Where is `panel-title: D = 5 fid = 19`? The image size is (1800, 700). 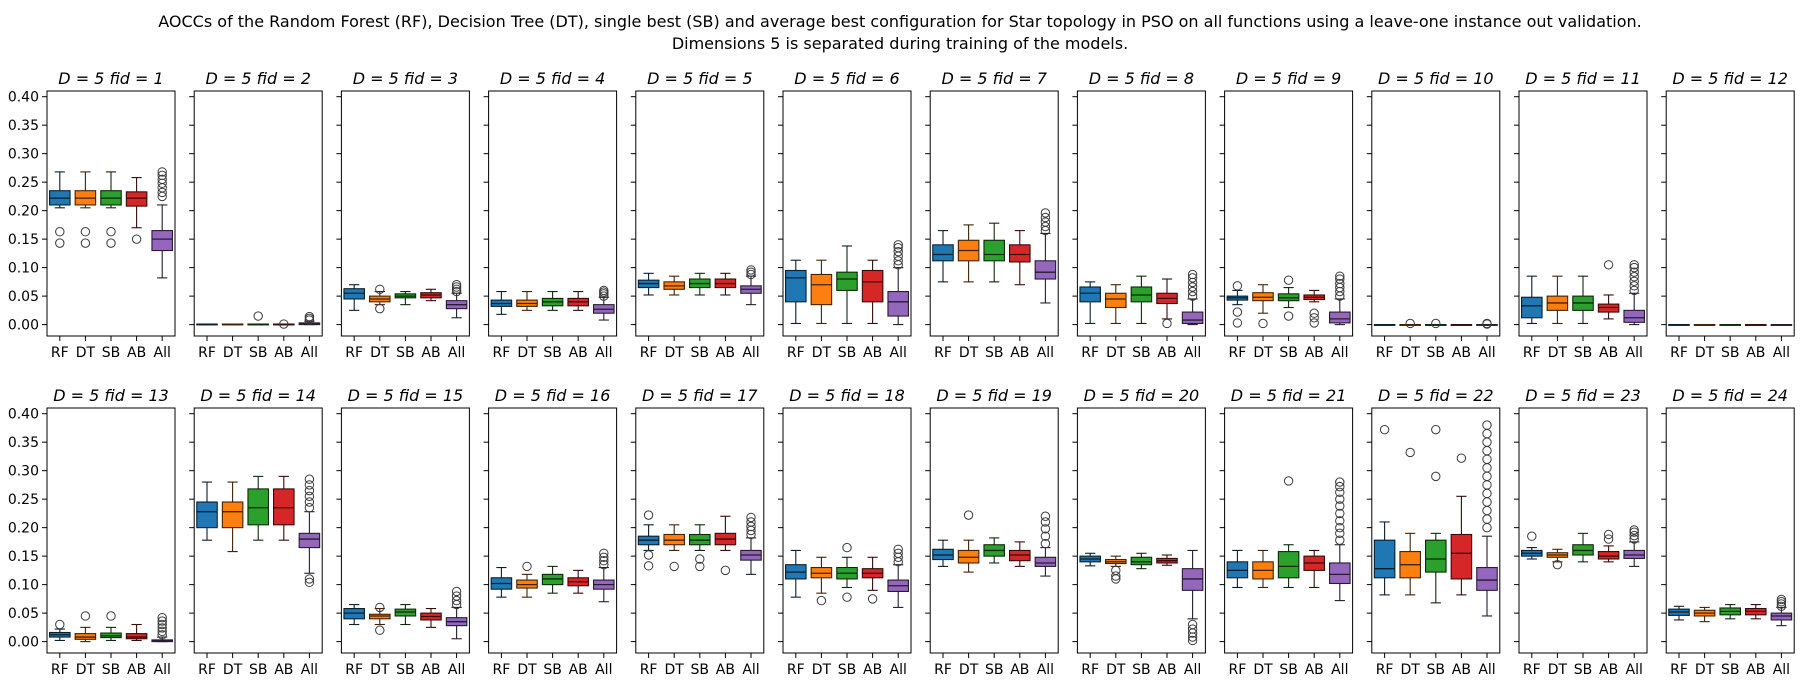 panel-title: D = 5 fid = 19 is located at coordinates (994, 395).